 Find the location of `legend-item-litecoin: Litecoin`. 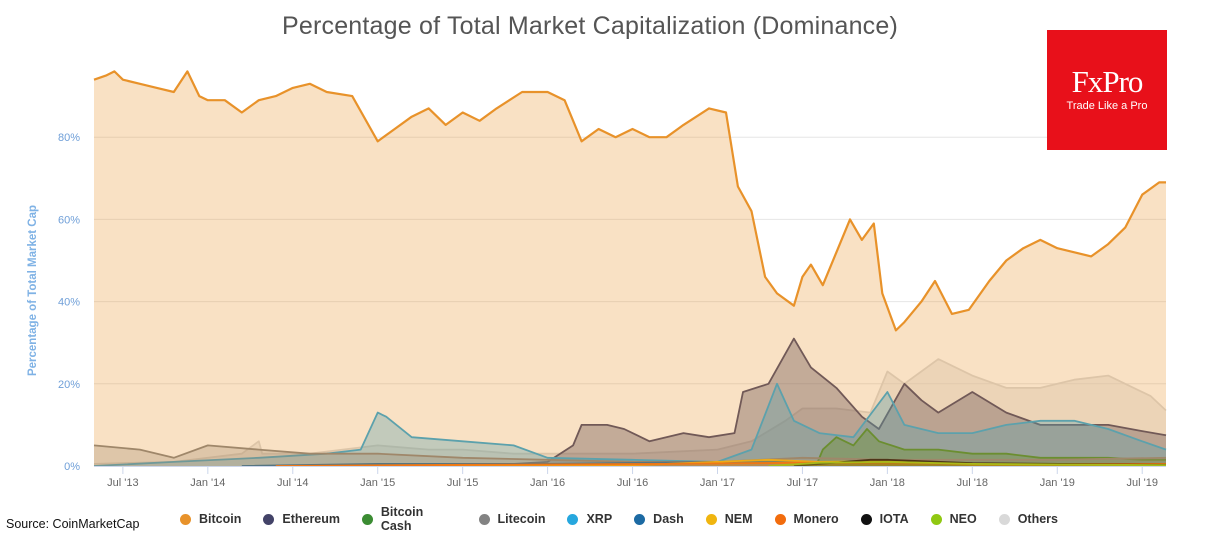

legend-item-litecoin: Litecoin is located at coordinates (512, 519).